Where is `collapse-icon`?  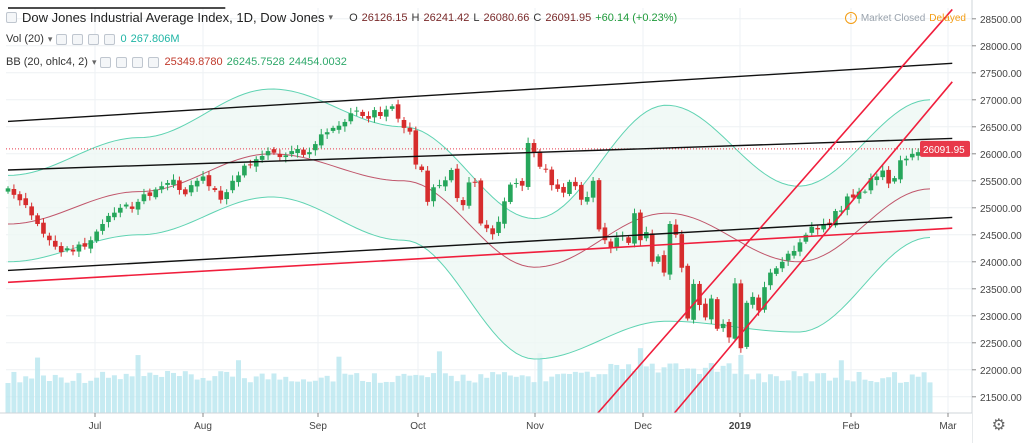 collapse-icon is located at coordinates (11, 17).